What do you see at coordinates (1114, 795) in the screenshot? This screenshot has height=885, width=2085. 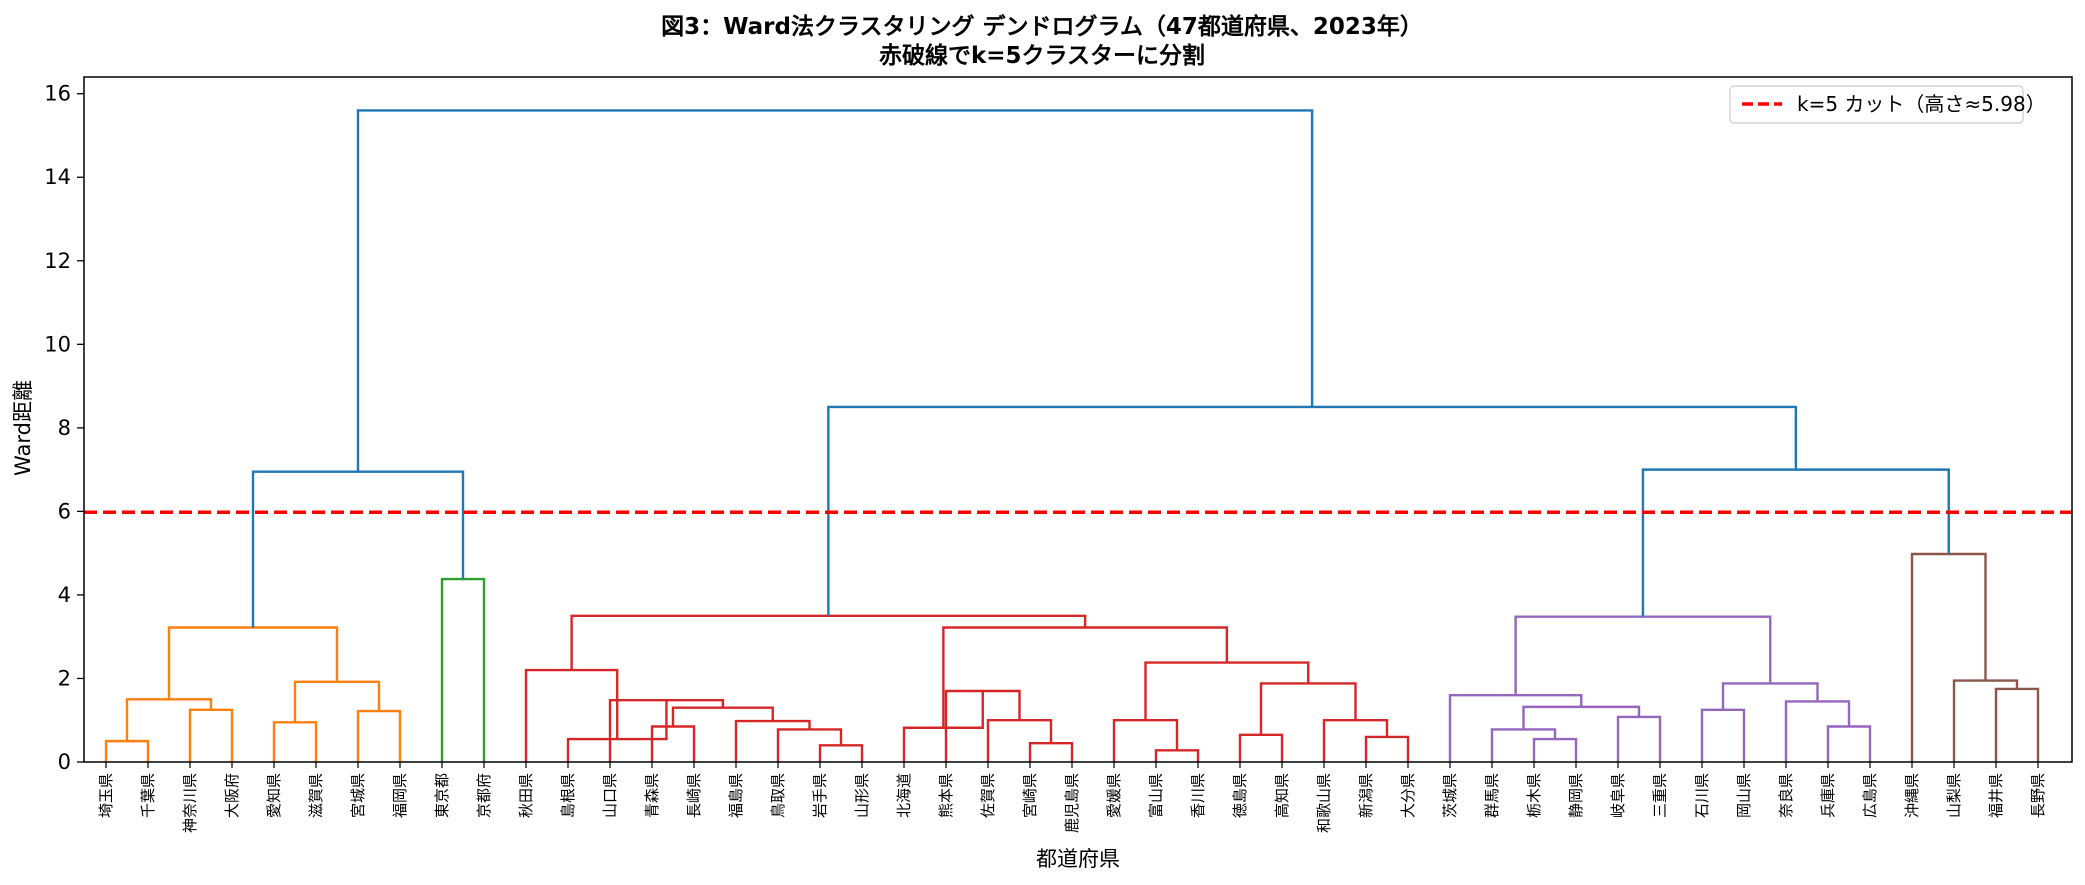 I see `leaf-label-24: 愛媛県` at bounding box center [1114, 795].